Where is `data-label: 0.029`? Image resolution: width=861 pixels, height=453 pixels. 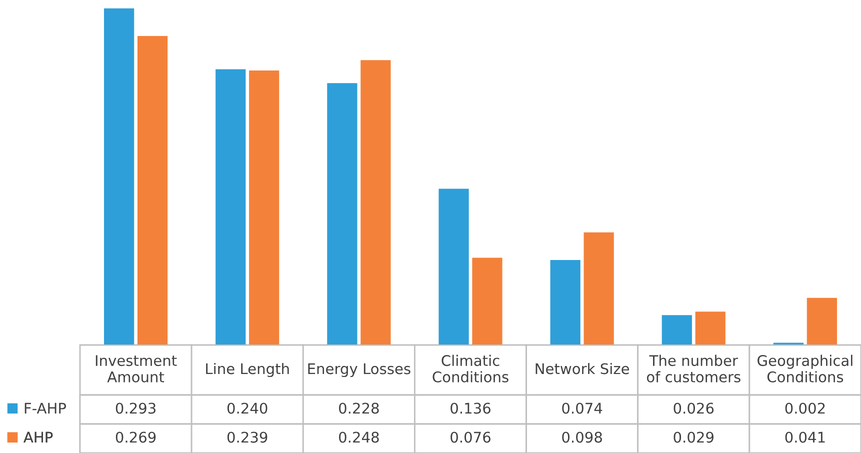
data-label: 0.029 is located at coordinates (694, 437).